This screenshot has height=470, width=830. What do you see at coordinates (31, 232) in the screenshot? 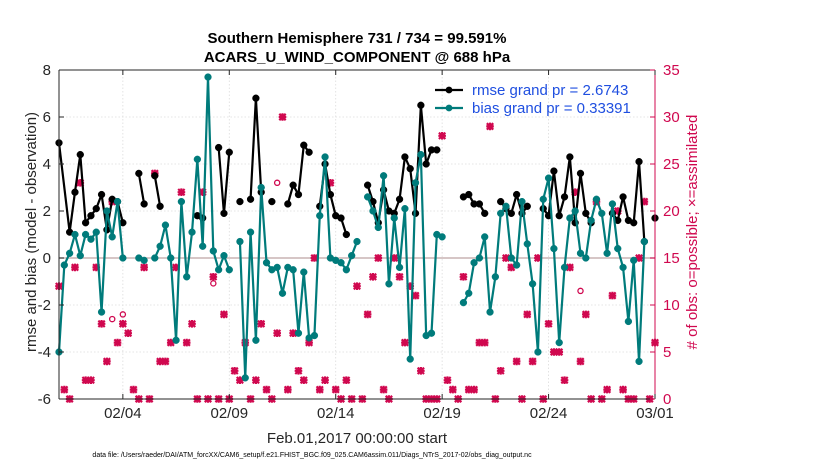
I see `y-axis-label: rmse and bias (model - observation)` at bounding box center [31, 232].